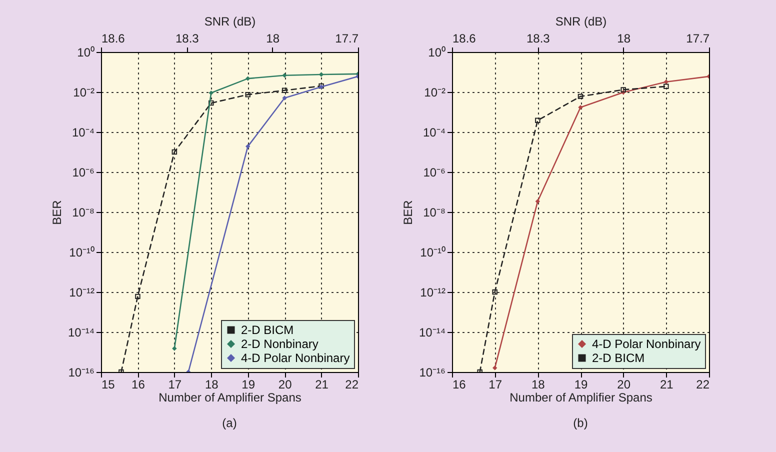  Describe the element at coordinates (580, 423) in the screenshot. I see `text: (b)` at that location.